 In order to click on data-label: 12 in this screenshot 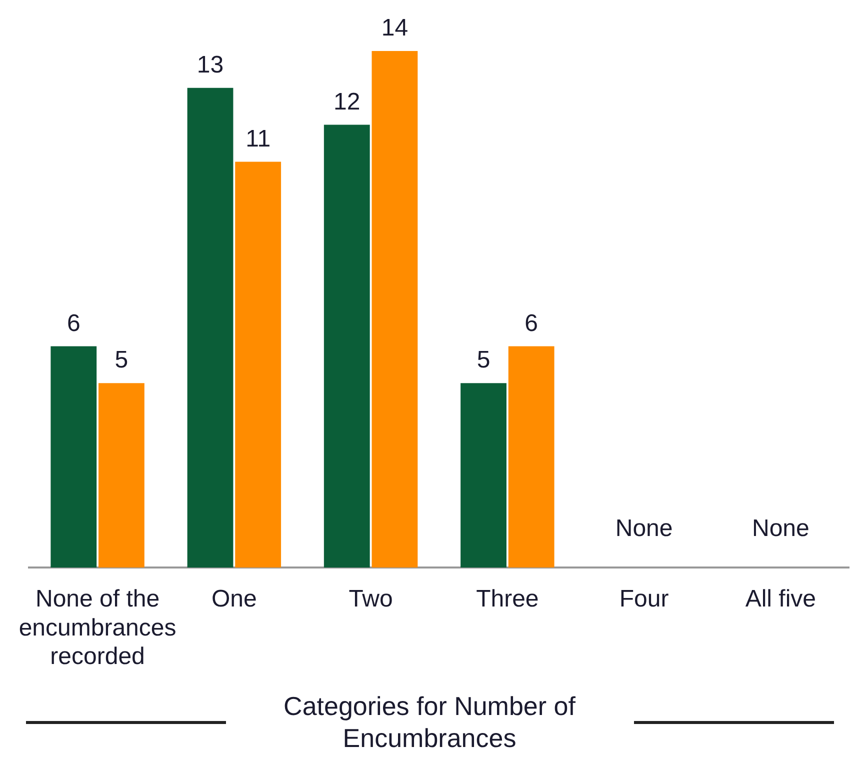, I will do `click(347, 102)`.